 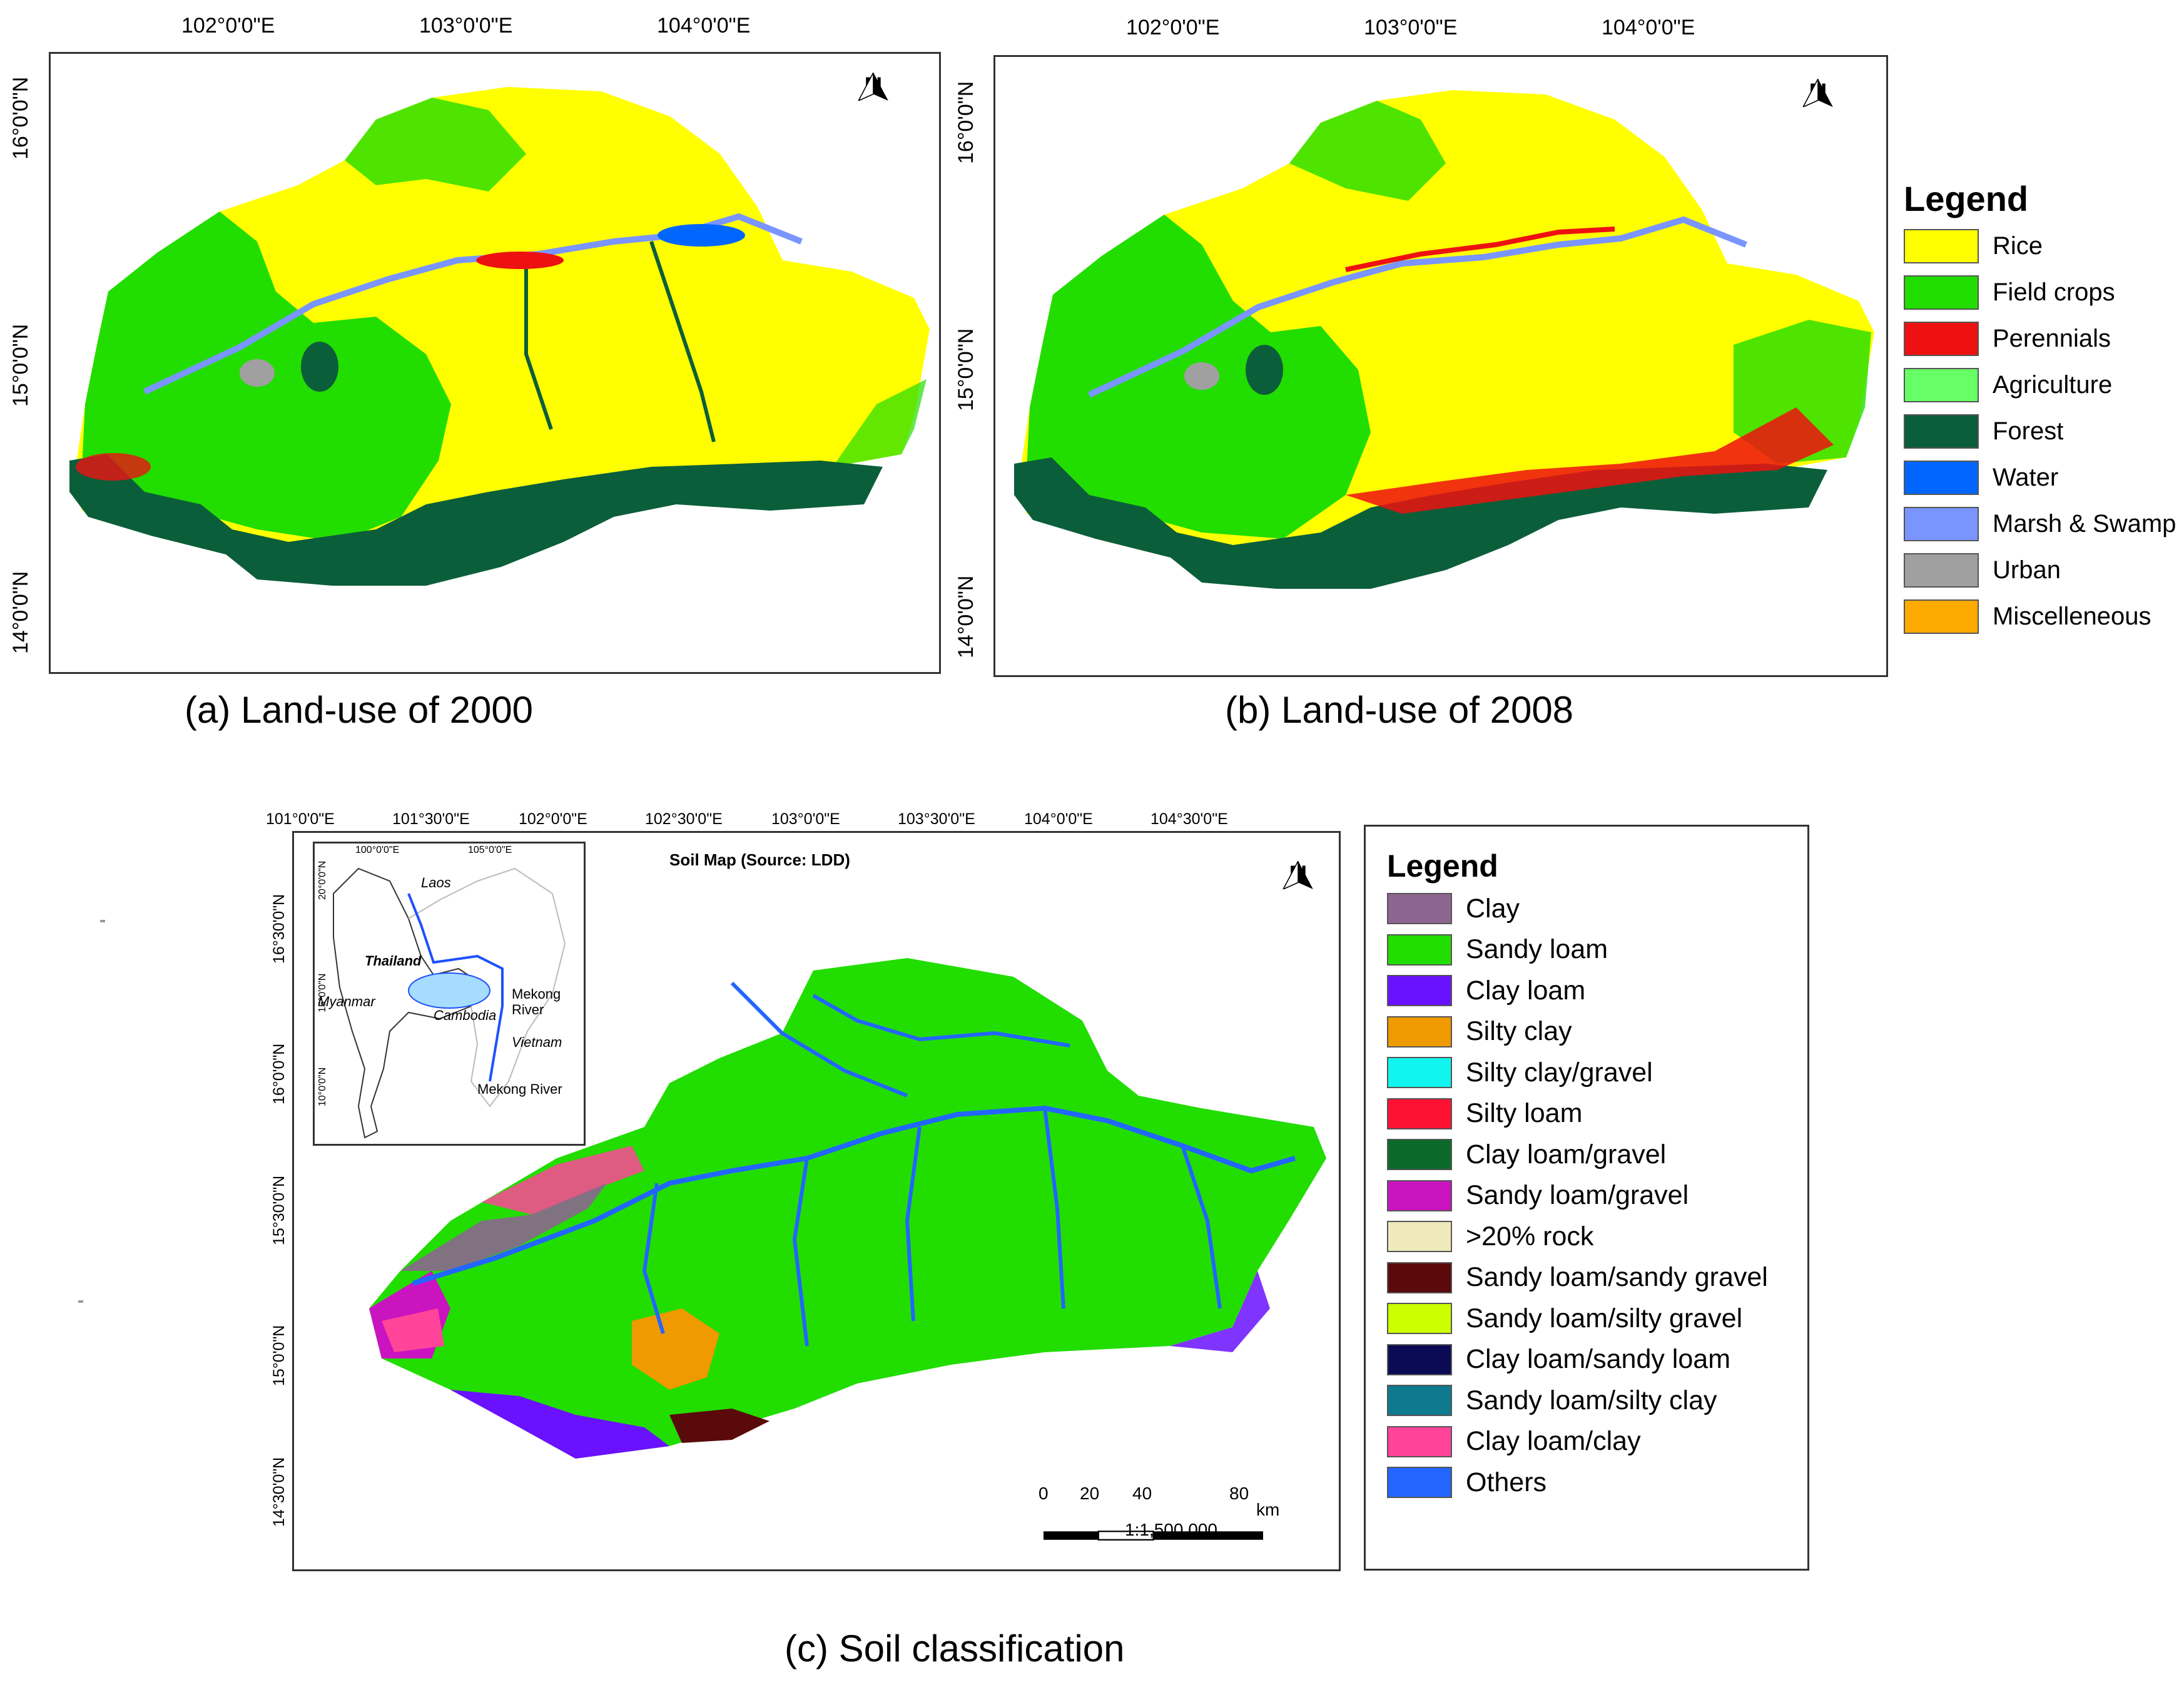 I want to click on scale-tick-label: 80, so click(x=1239, y=1494).